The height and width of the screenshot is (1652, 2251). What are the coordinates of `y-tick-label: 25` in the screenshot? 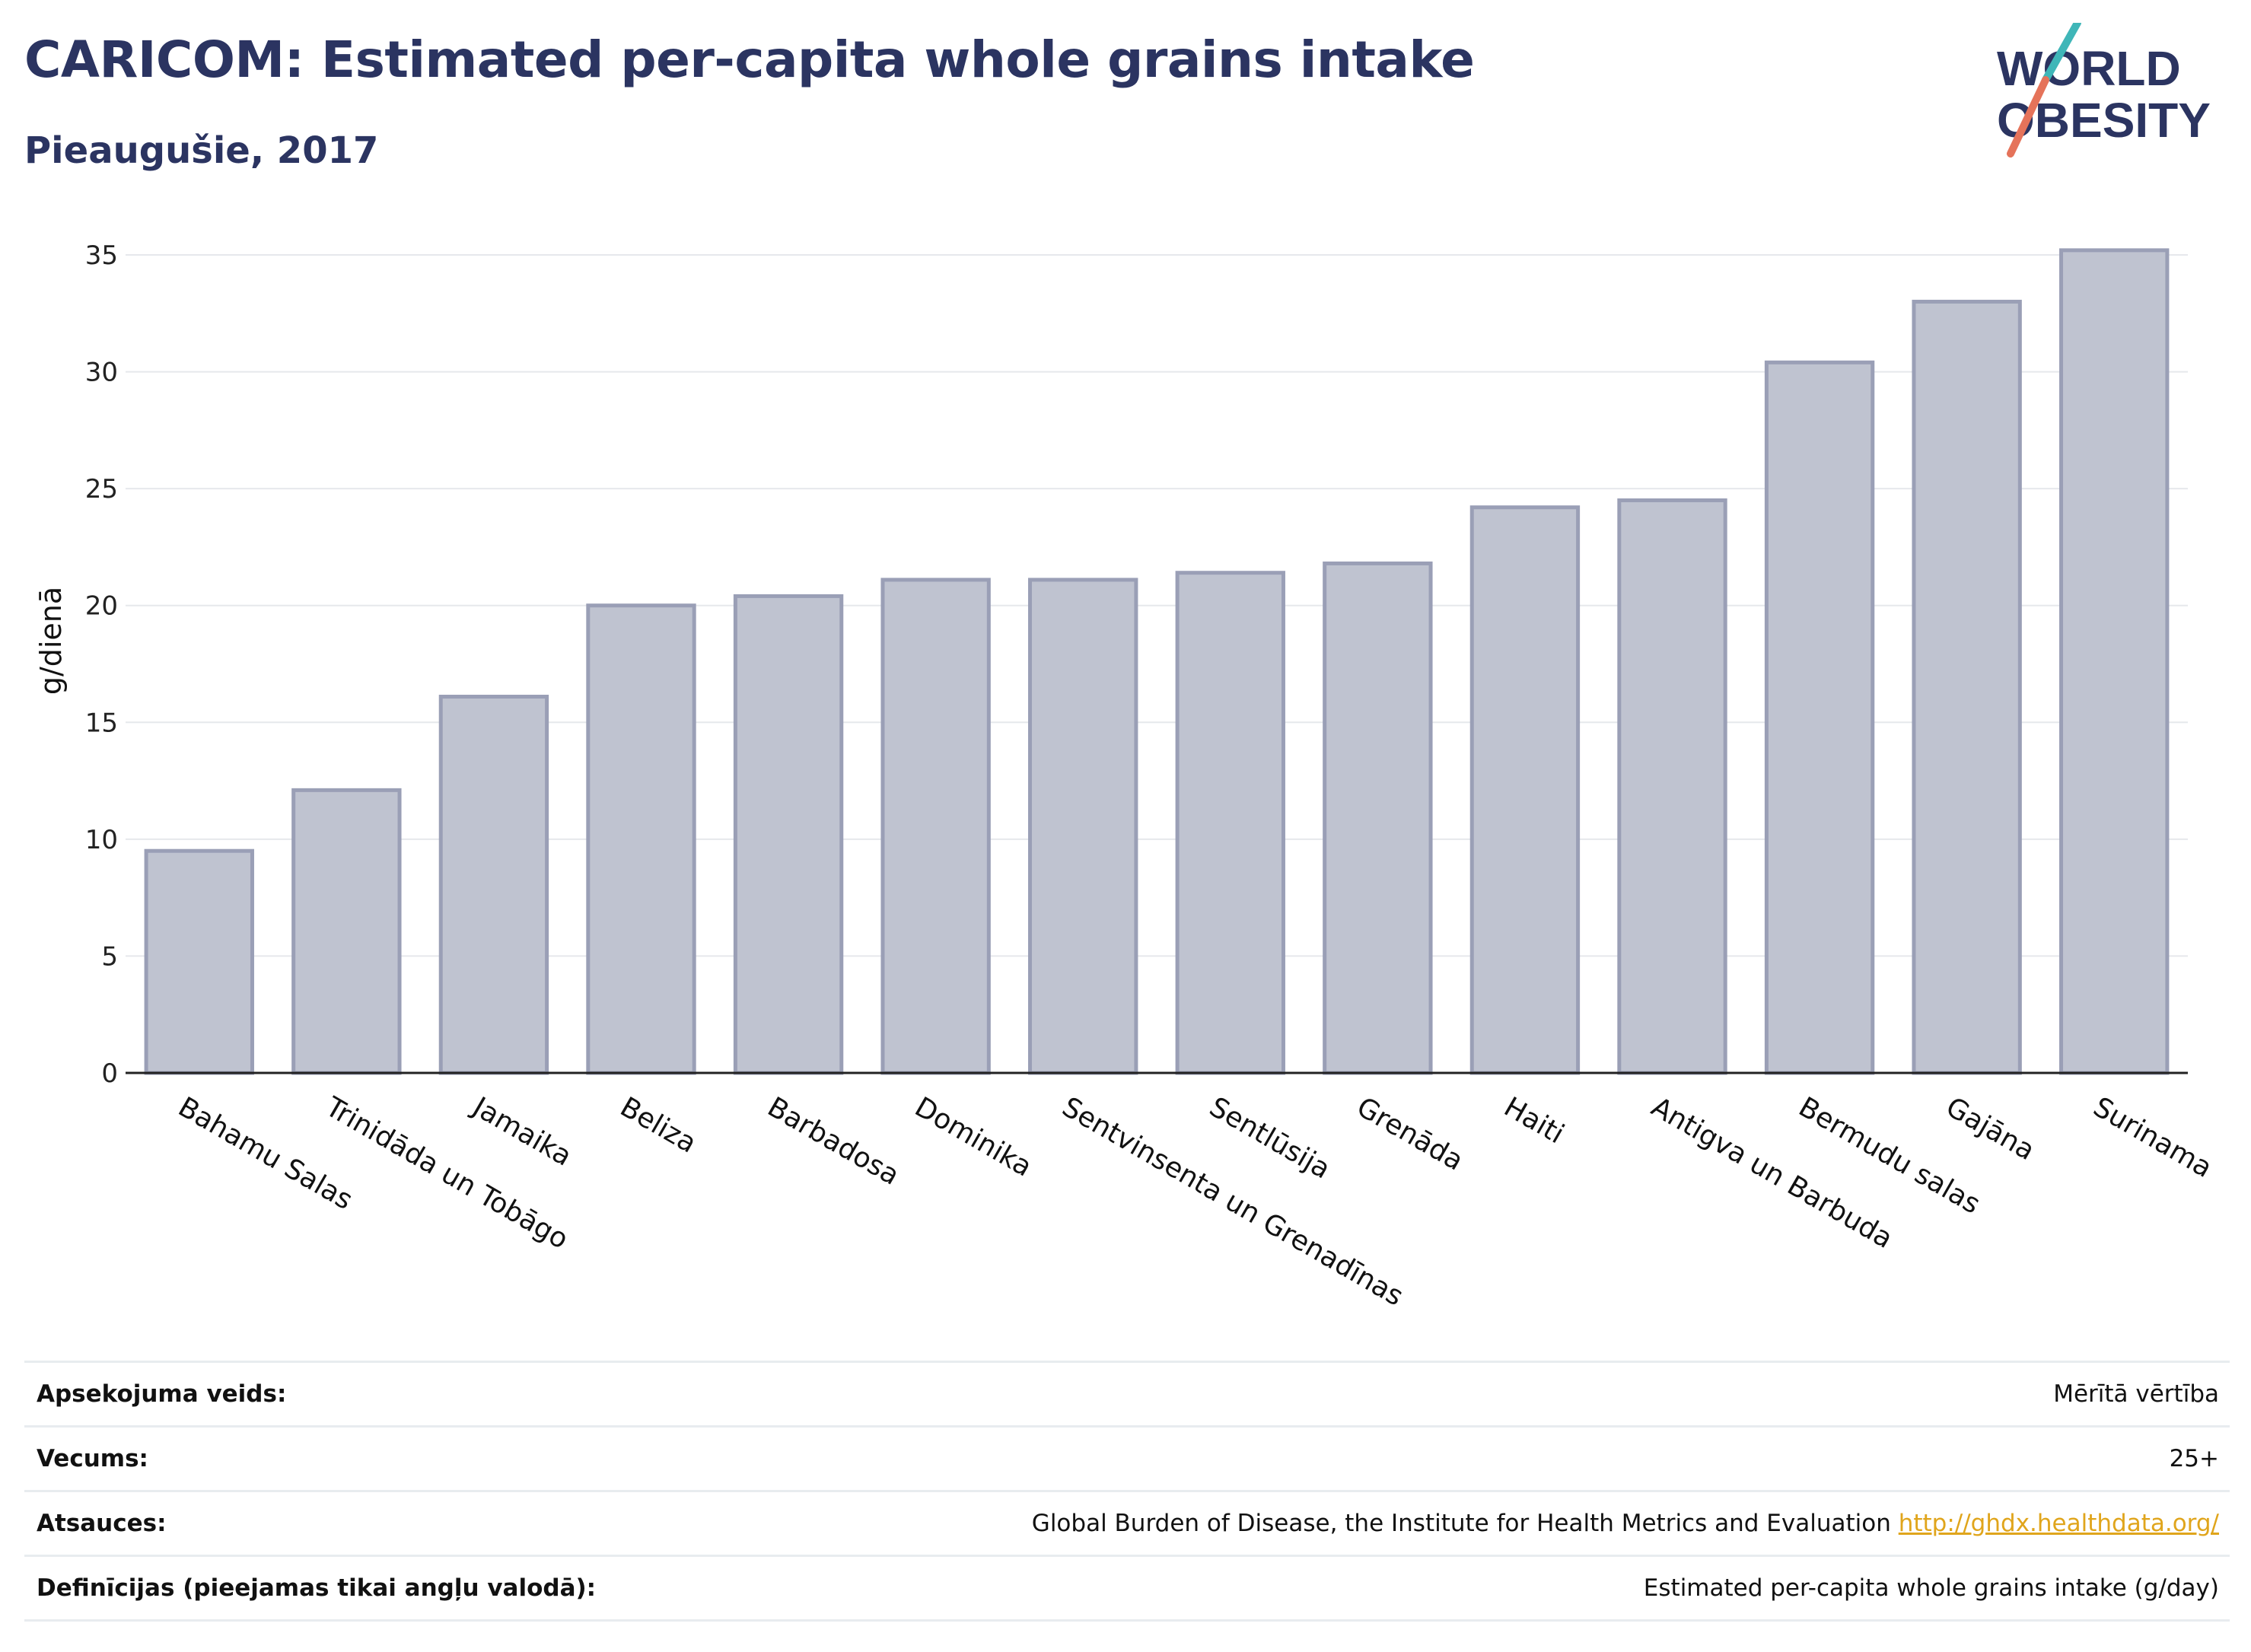 It's located at (101, 489).